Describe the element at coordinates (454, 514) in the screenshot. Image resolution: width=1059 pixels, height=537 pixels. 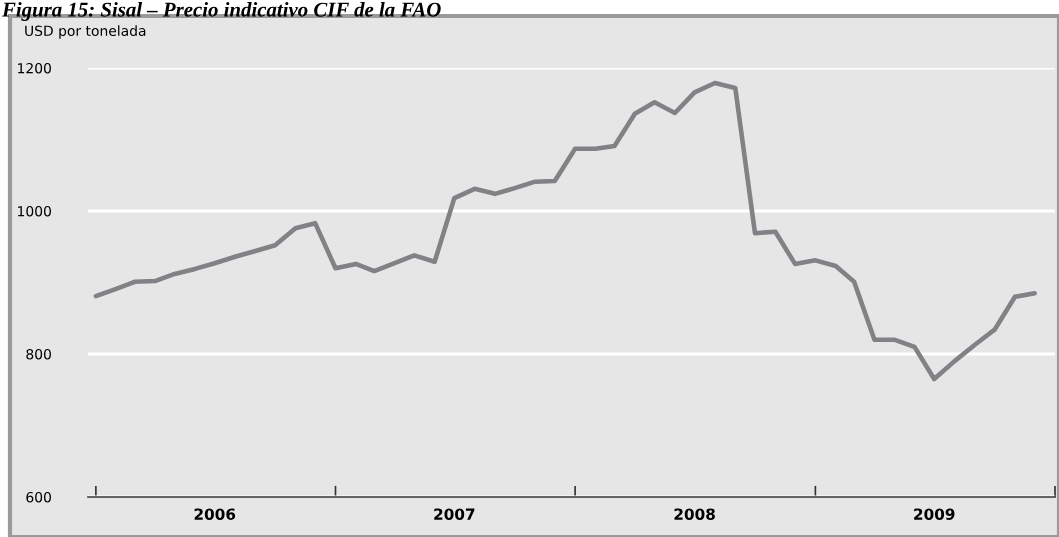
I see `x-tick-label: 2007` at that location.